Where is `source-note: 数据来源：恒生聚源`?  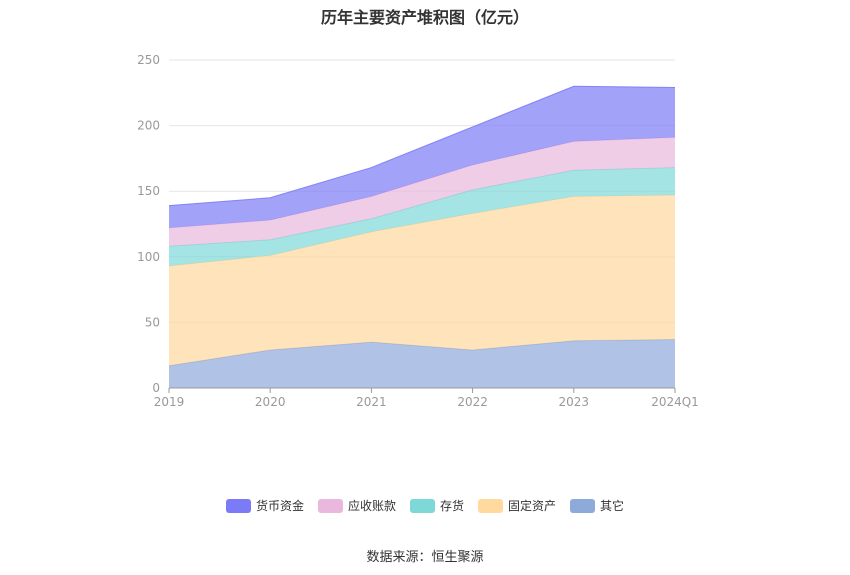
source-note: 数据来源：恒生聚源 is located at coordinates (425, 557).